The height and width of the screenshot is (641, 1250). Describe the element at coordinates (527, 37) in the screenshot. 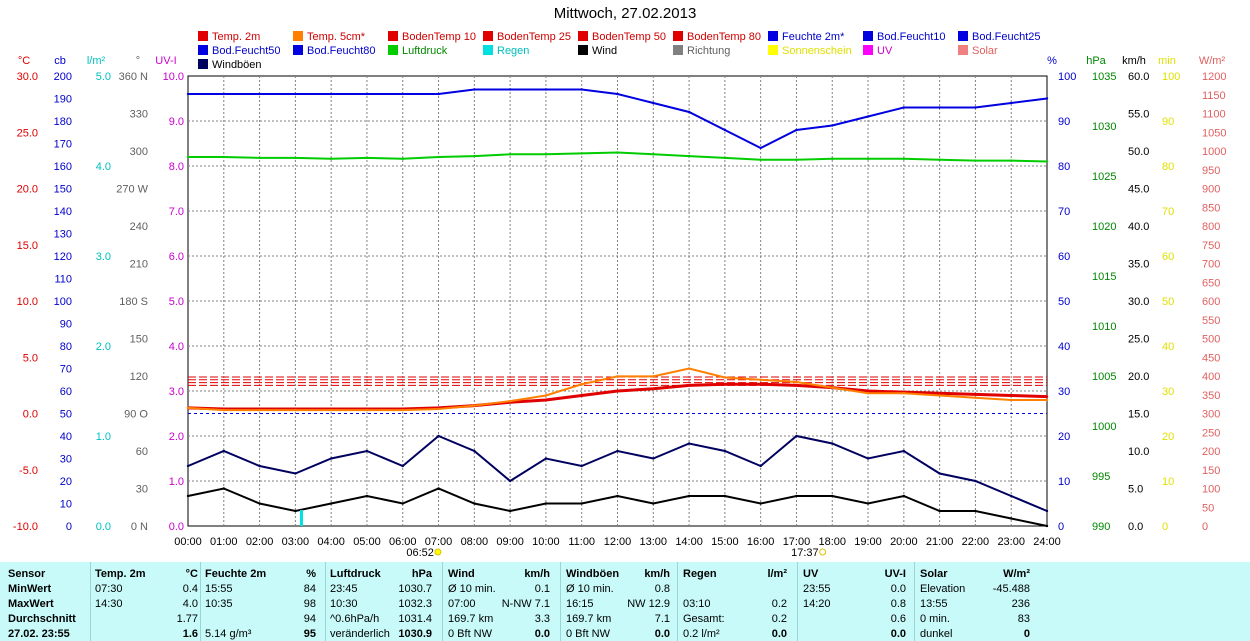

I see `legend-item: BodenTemp 25` at that location.